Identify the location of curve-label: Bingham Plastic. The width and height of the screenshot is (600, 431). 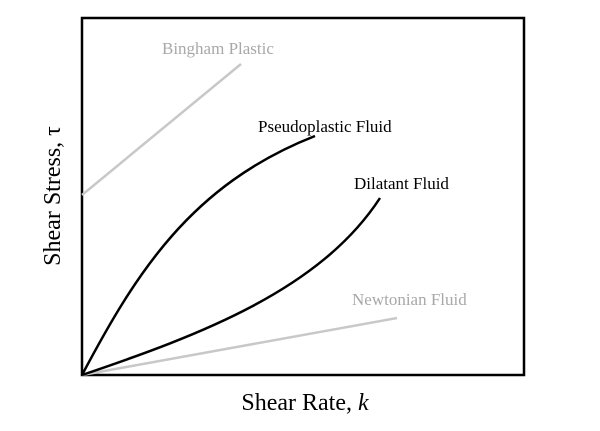
(218, 48).